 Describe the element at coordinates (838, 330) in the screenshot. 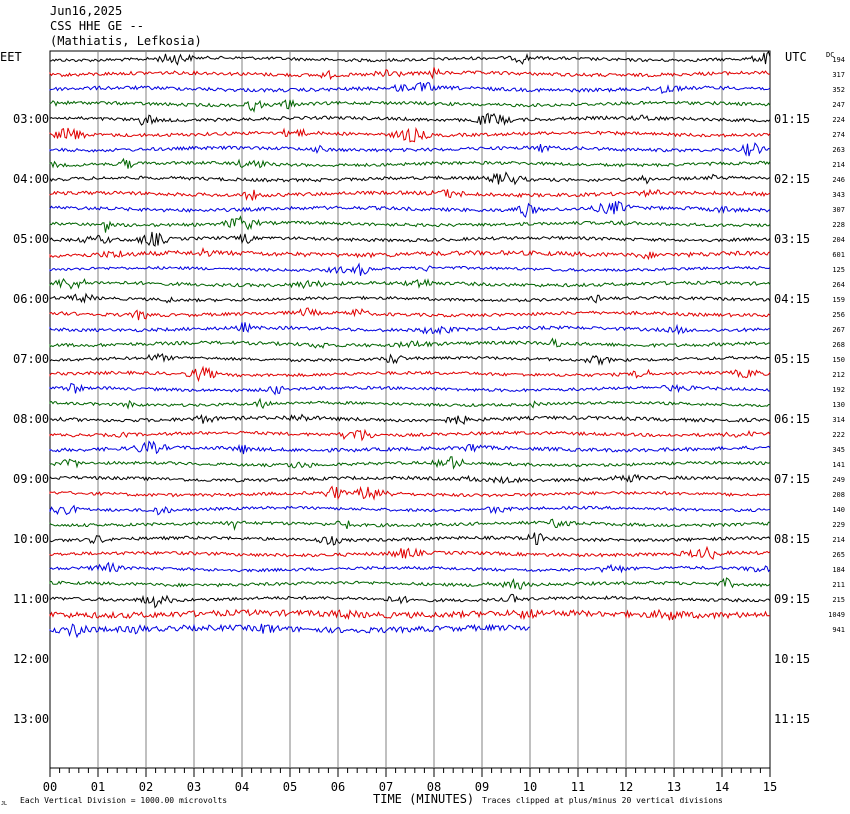

I see `dc-offset-label: 267` at that location.